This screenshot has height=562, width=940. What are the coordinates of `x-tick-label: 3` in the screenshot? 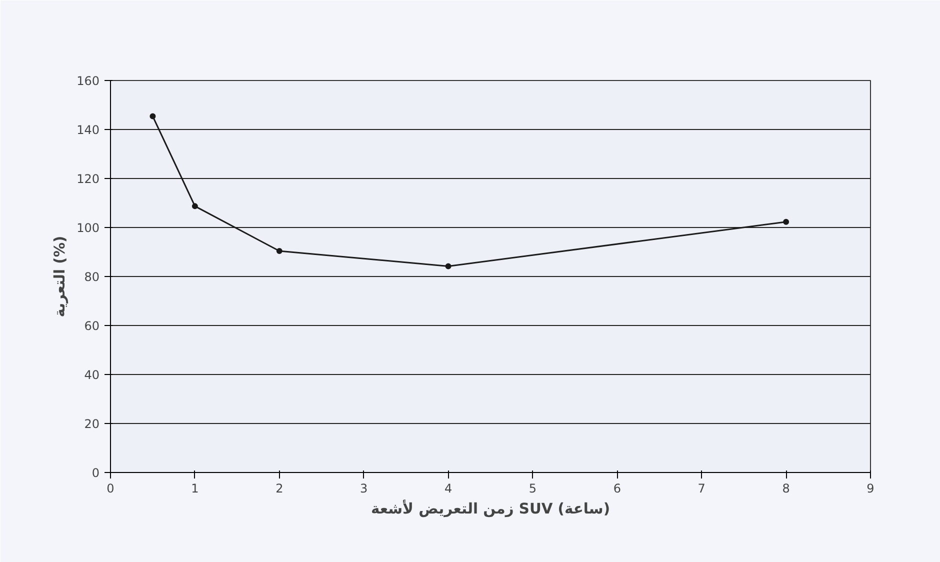 It's located at (364, 489).